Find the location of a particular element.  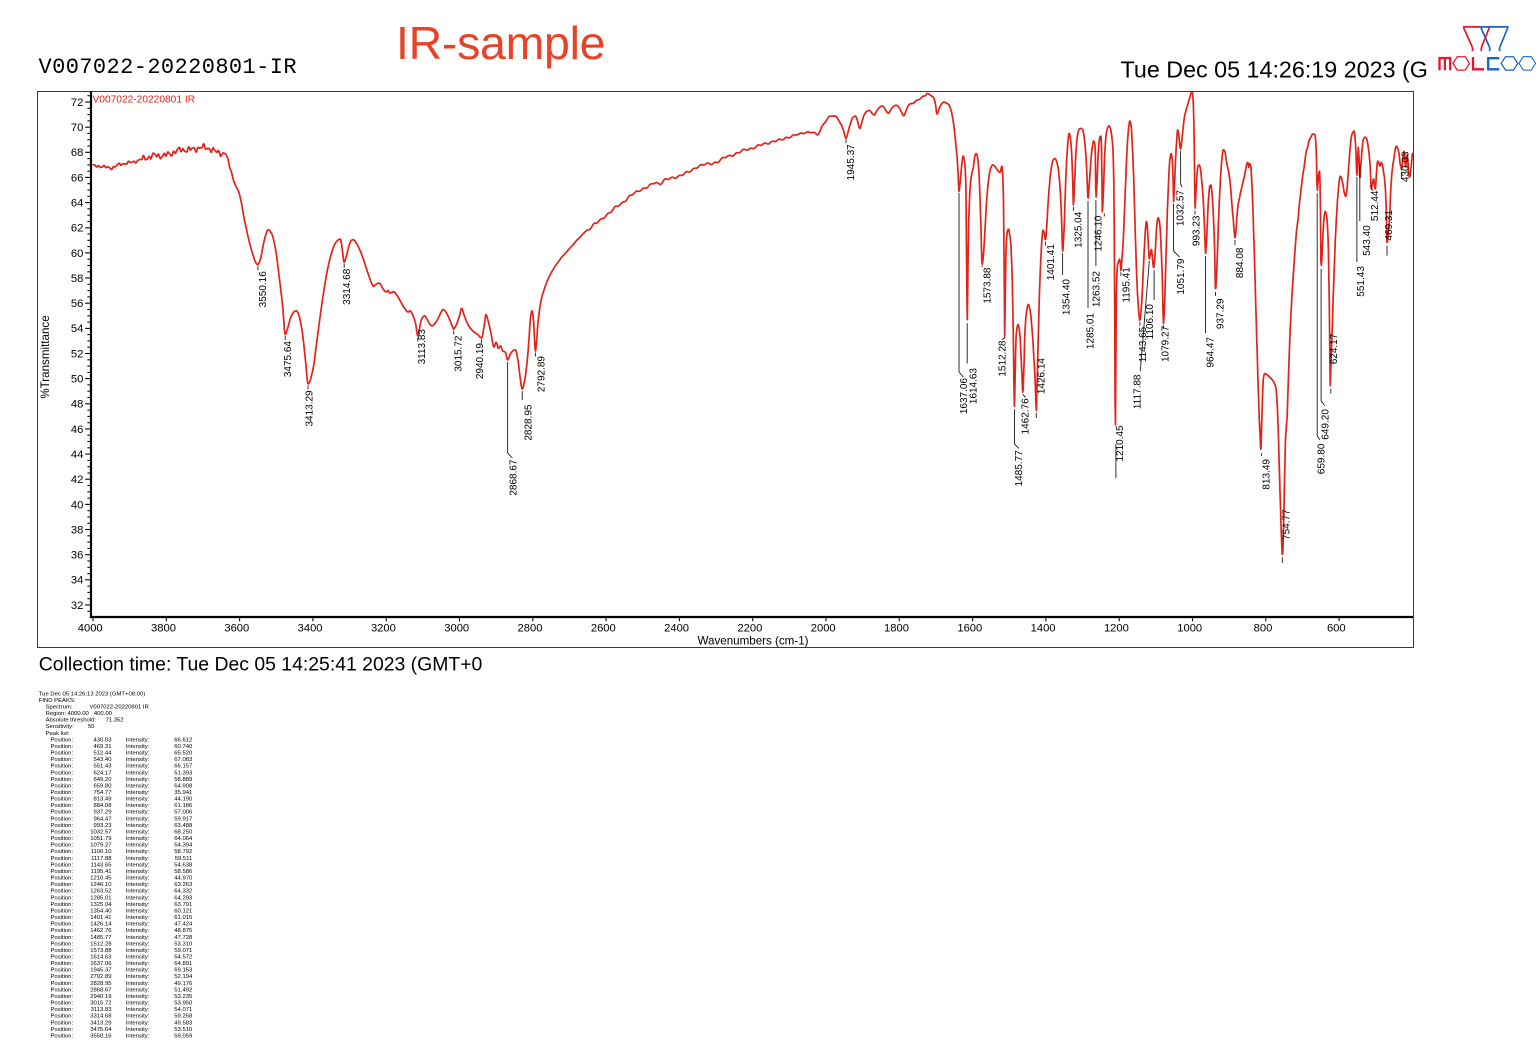

svg-text: 68 is located at coordinates (77, 153).